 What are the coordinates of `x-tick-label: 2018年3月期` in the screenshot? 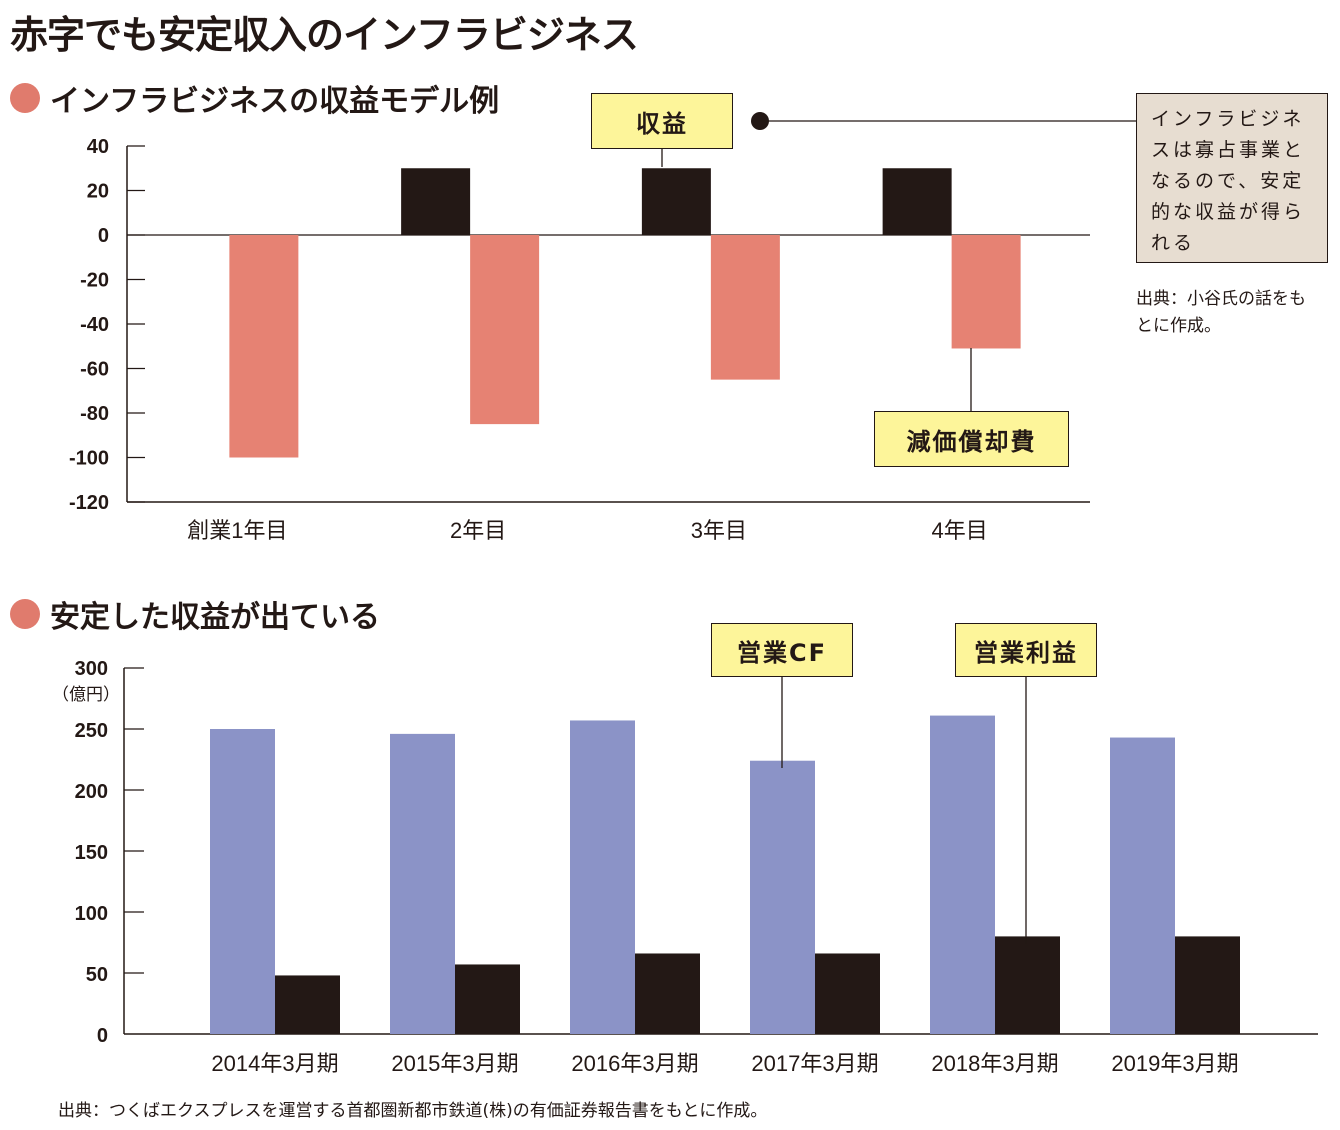 It's located at (994, 1063).